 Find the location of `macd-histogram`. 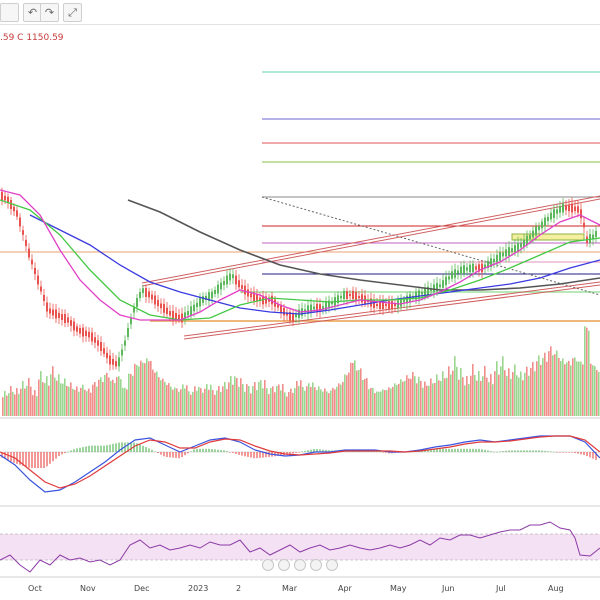

macd-histogram is located at coordinates (299, 455).